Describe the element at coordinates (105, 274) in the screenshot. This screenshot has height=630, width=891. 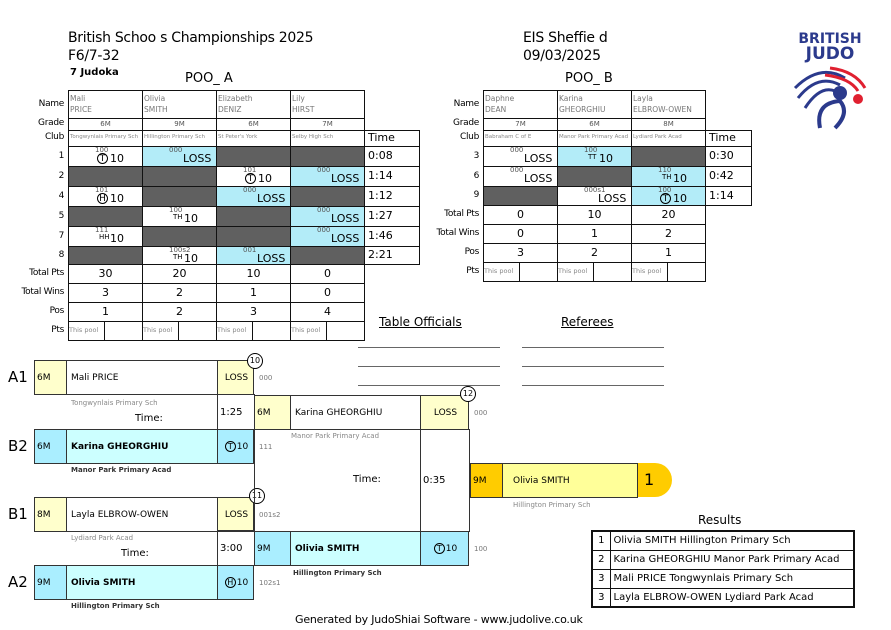
I see `total-points-cell: 30` at that location.